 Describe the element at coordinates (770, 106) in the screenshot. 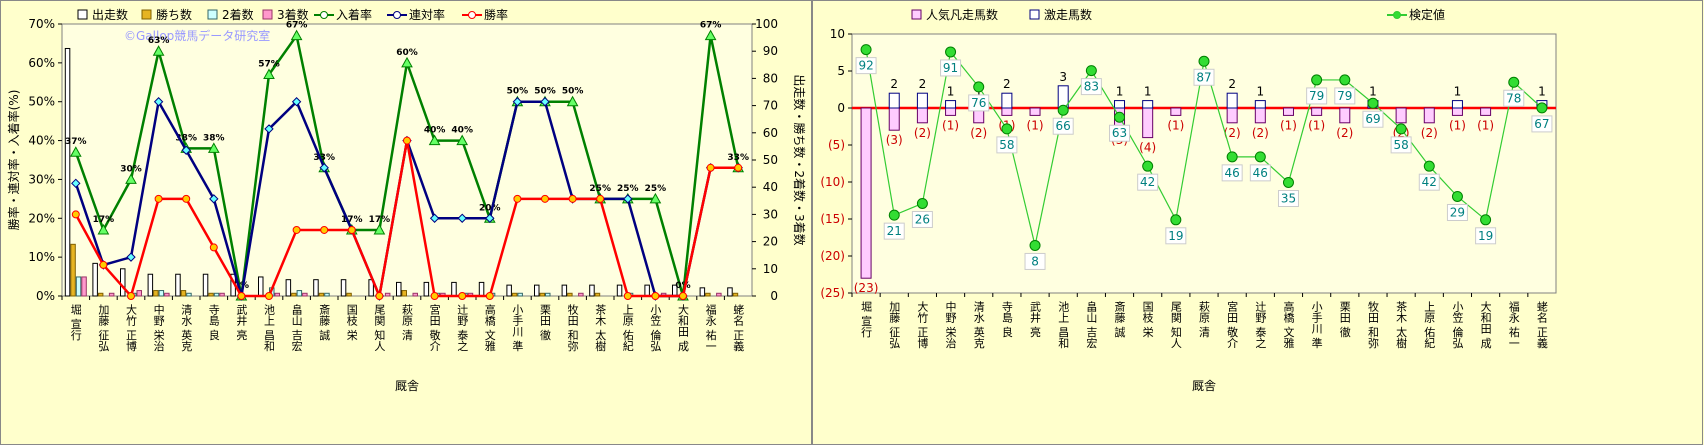

I see `y2-tick-label: 70` at that location.